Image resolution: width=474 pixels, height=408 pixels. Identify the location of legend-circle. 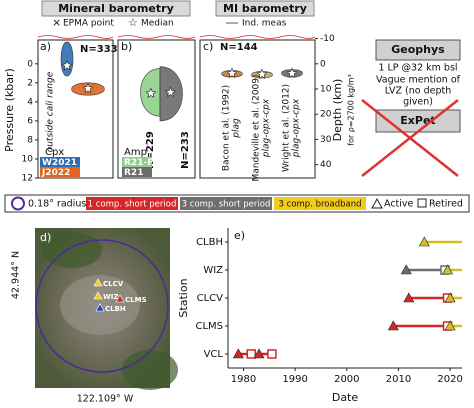
(18, 203).